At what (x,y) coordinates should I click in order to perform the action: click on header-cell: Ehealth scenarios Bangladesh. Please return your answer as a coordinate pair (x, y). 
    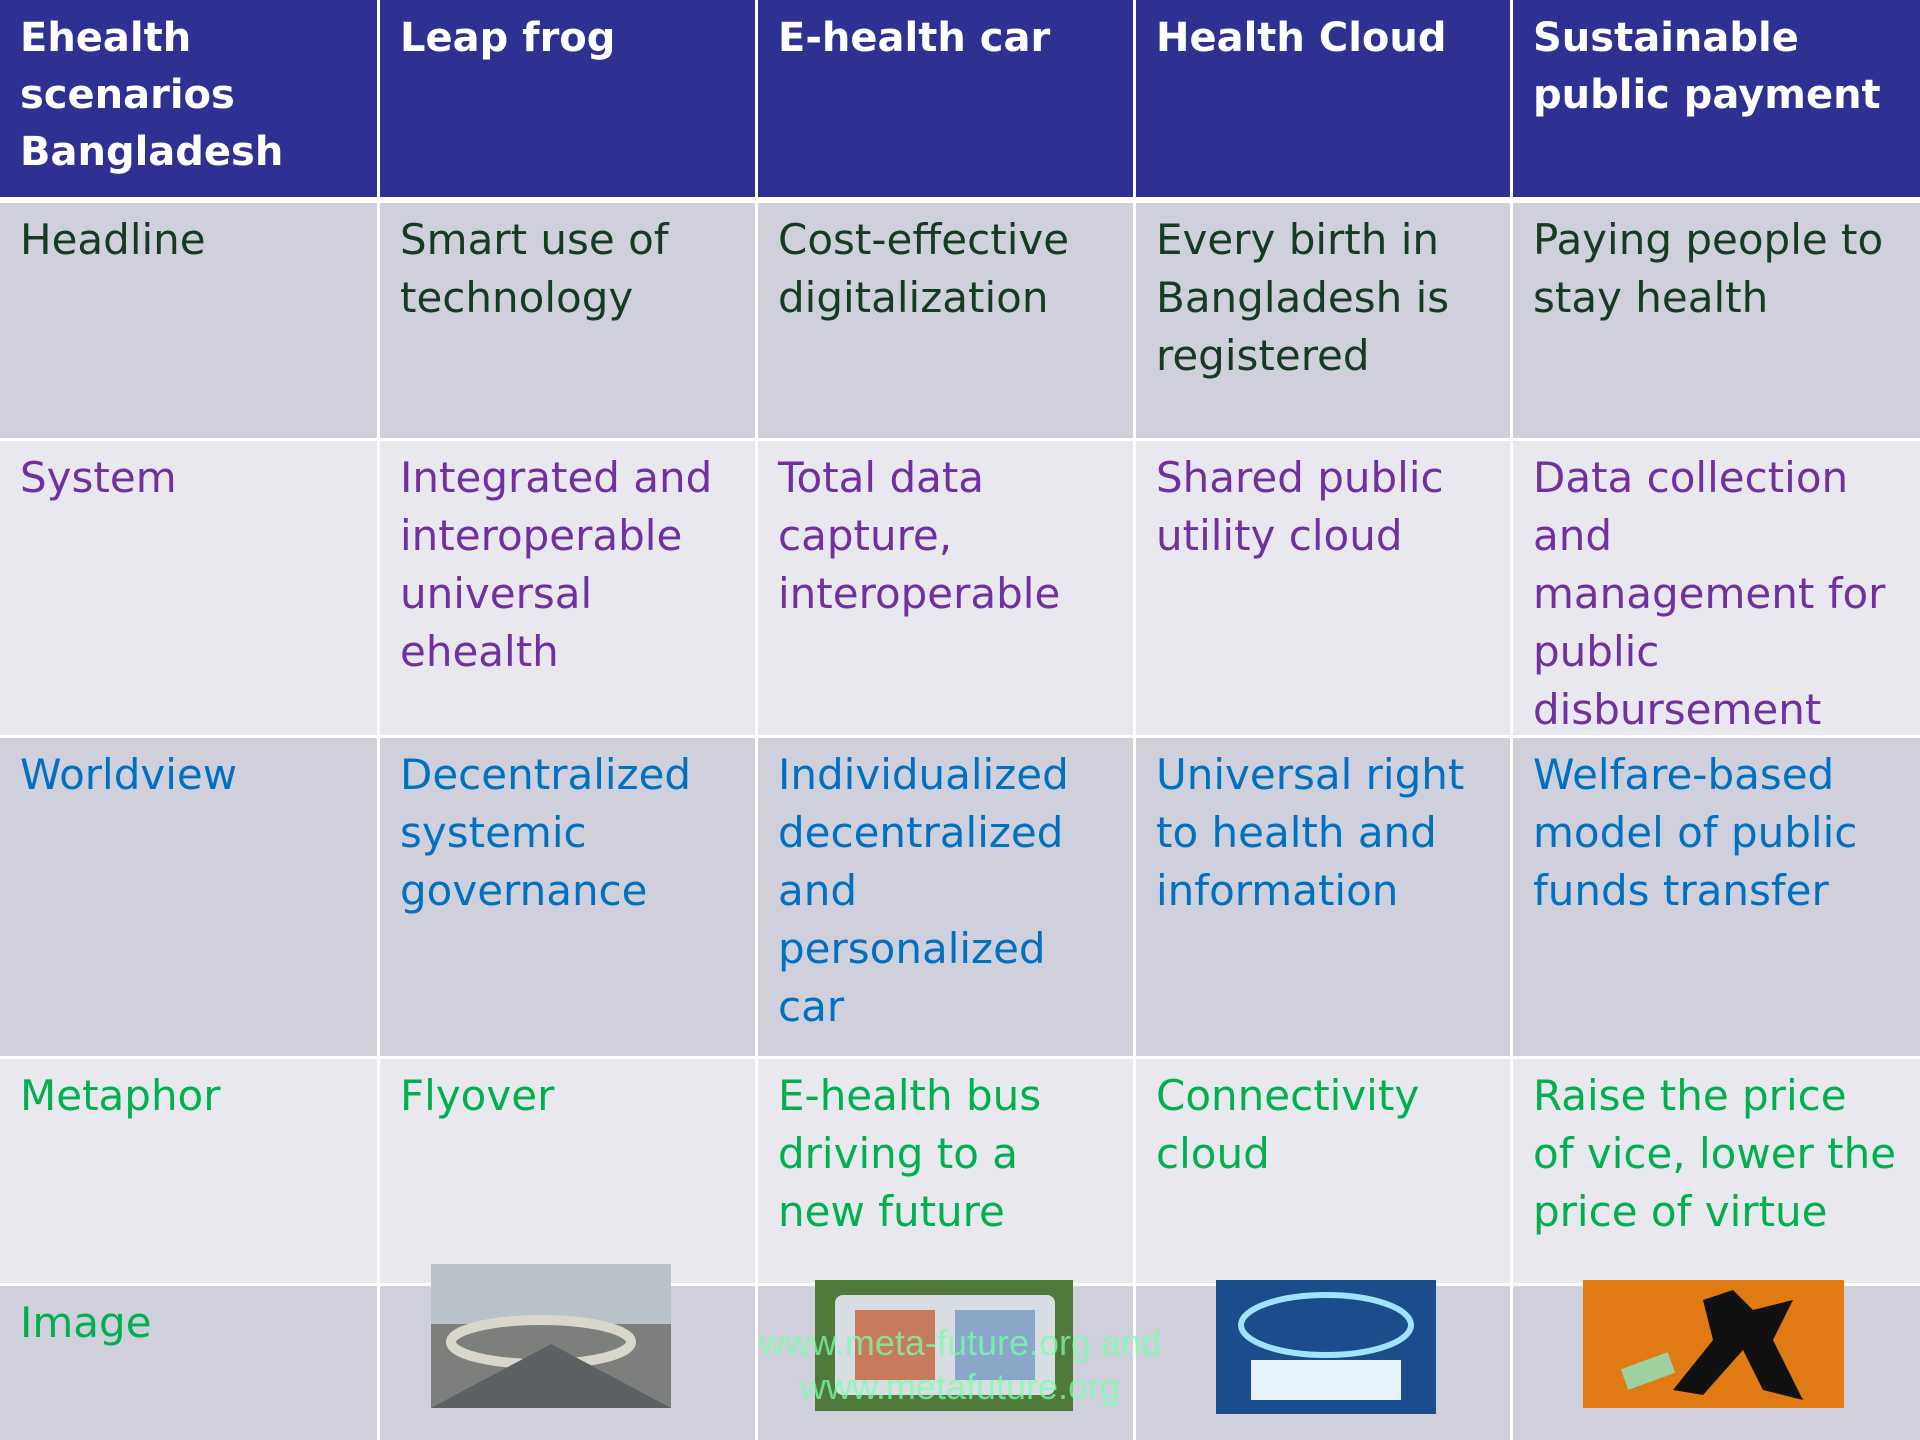
    Looking at the image, I should click on (188, 98).